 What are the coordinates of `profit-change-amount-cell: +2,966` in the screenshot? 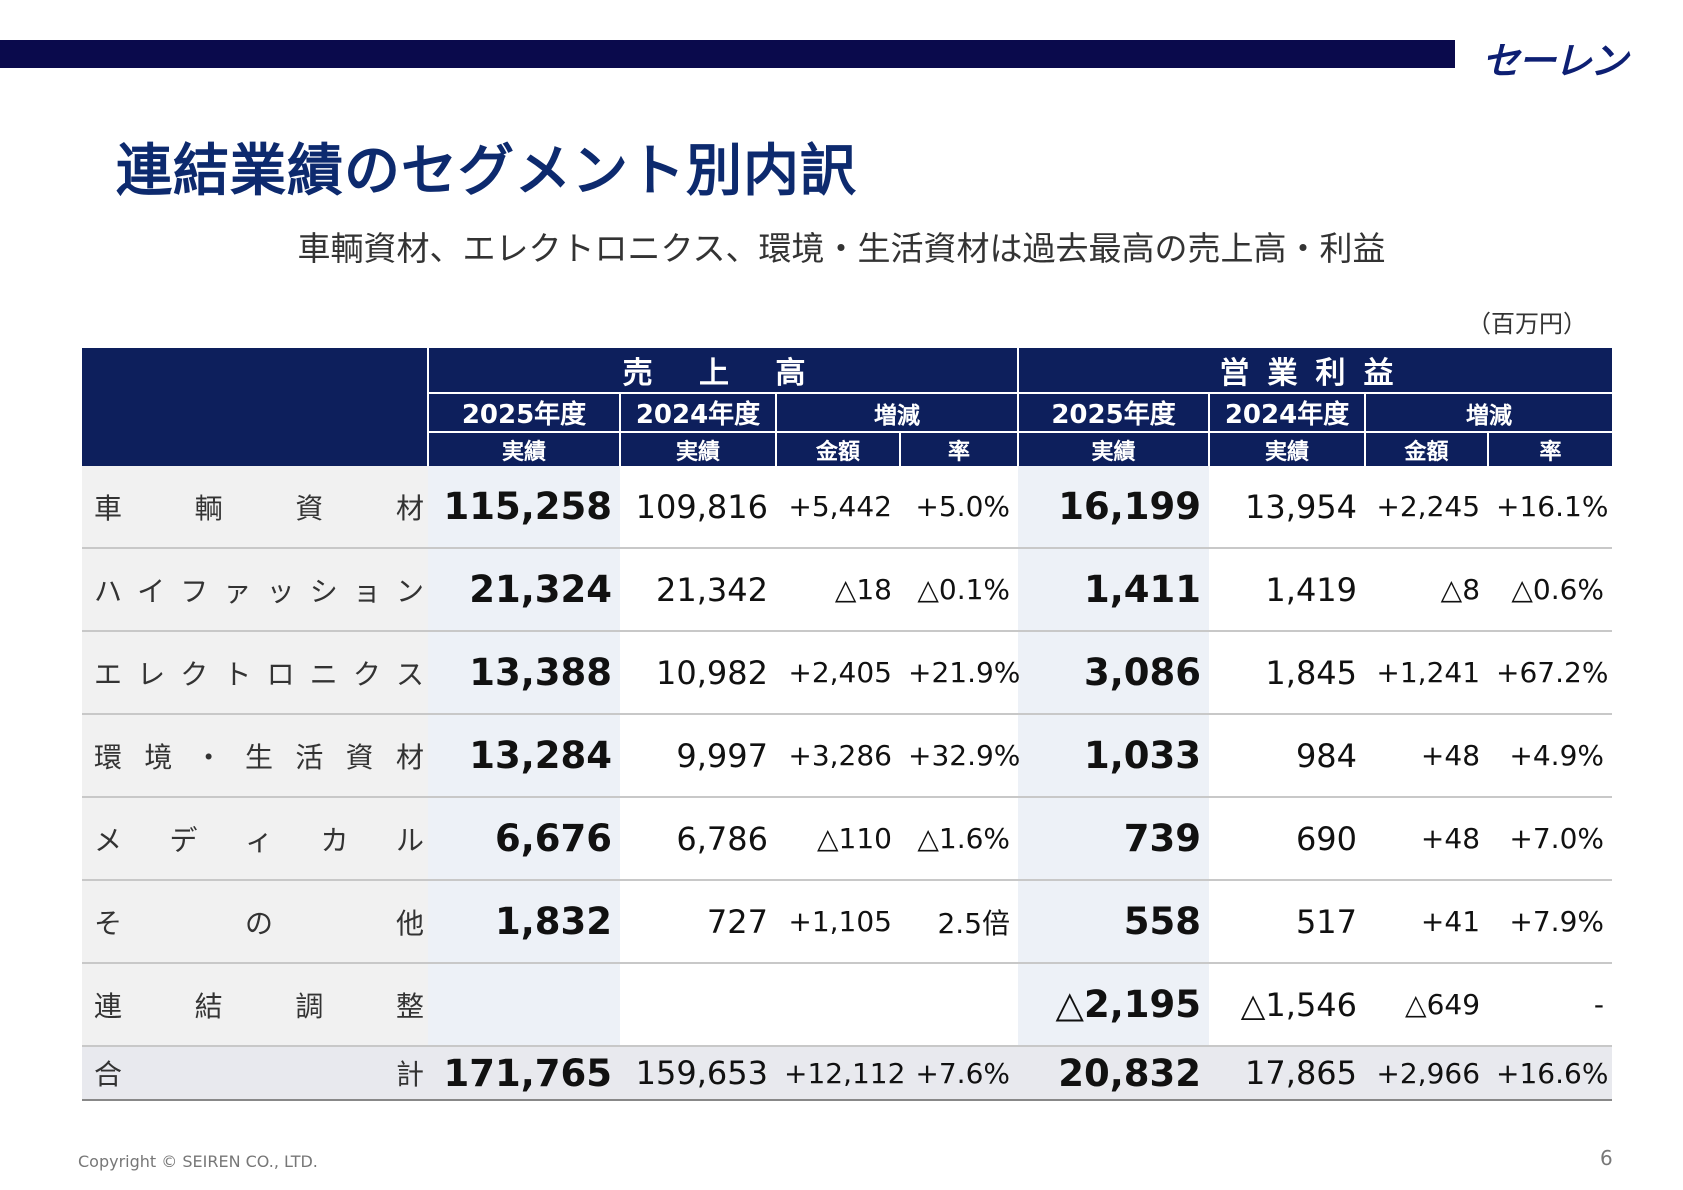 It's located at (1427, 1073).